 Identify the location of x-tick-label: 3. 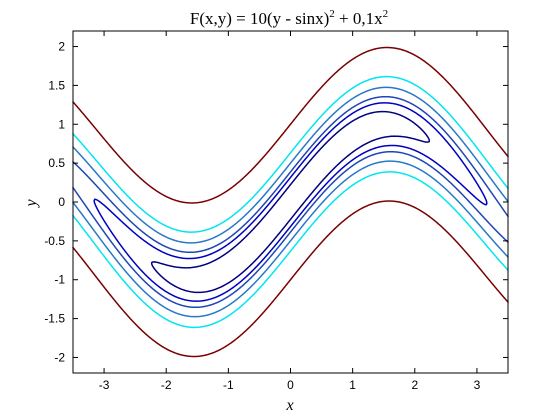
(477, 385).